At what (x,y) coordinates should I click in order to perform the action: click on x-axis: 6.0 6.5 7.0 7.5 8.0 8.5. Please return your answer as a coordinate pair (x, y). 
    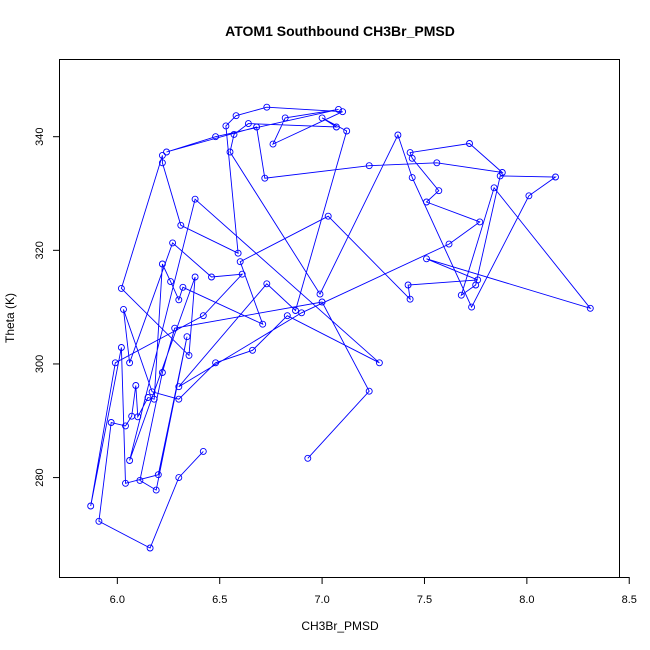
    Looking at the image, I should click on (373, 591).